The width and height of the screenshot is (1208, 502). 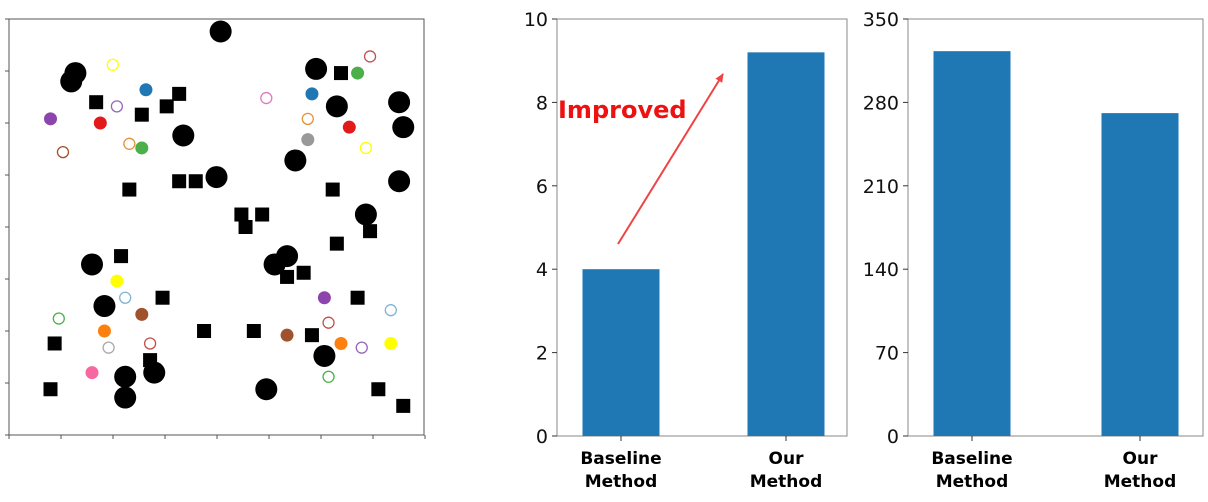 What do you see at coordinates (881, 20) in the screenshot?
I see `y-tick-label: 350` at bounding box center [881, 20].